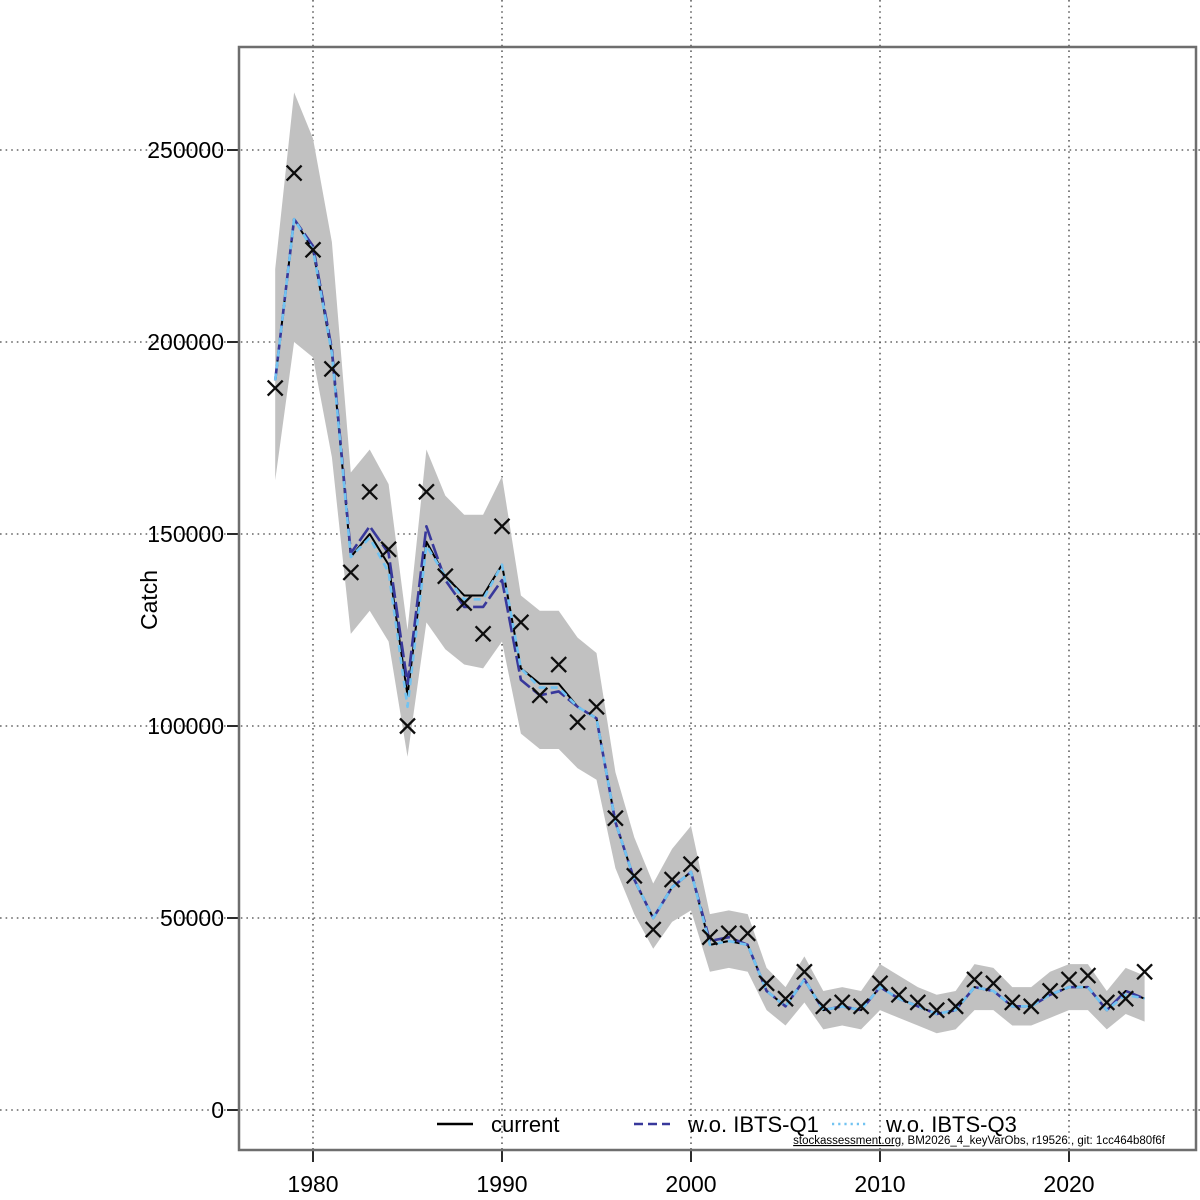 The height and width of the screenshot is (1200, 1200). I want to click on watermark-site-link: stockassessment.org, so click(847, 1141).